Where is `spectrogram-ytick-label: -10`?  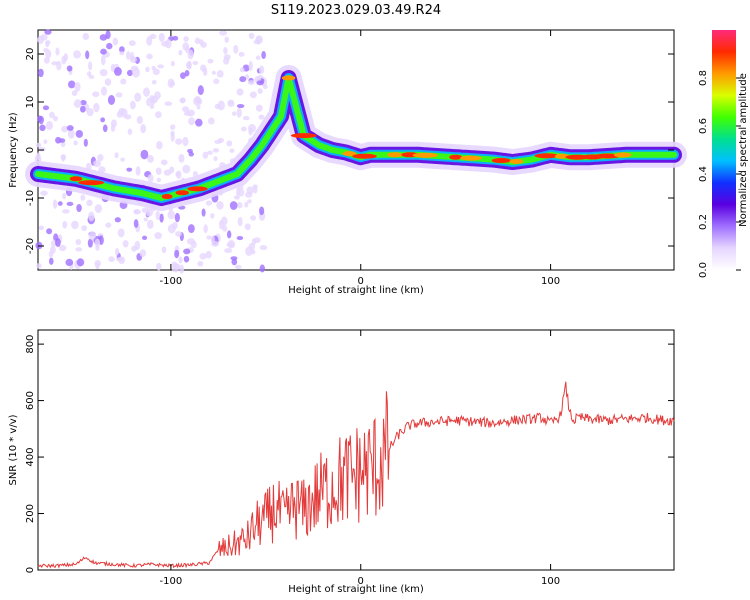 spectrogram-ytick-label: -10 is located at coordinates (30, 198).